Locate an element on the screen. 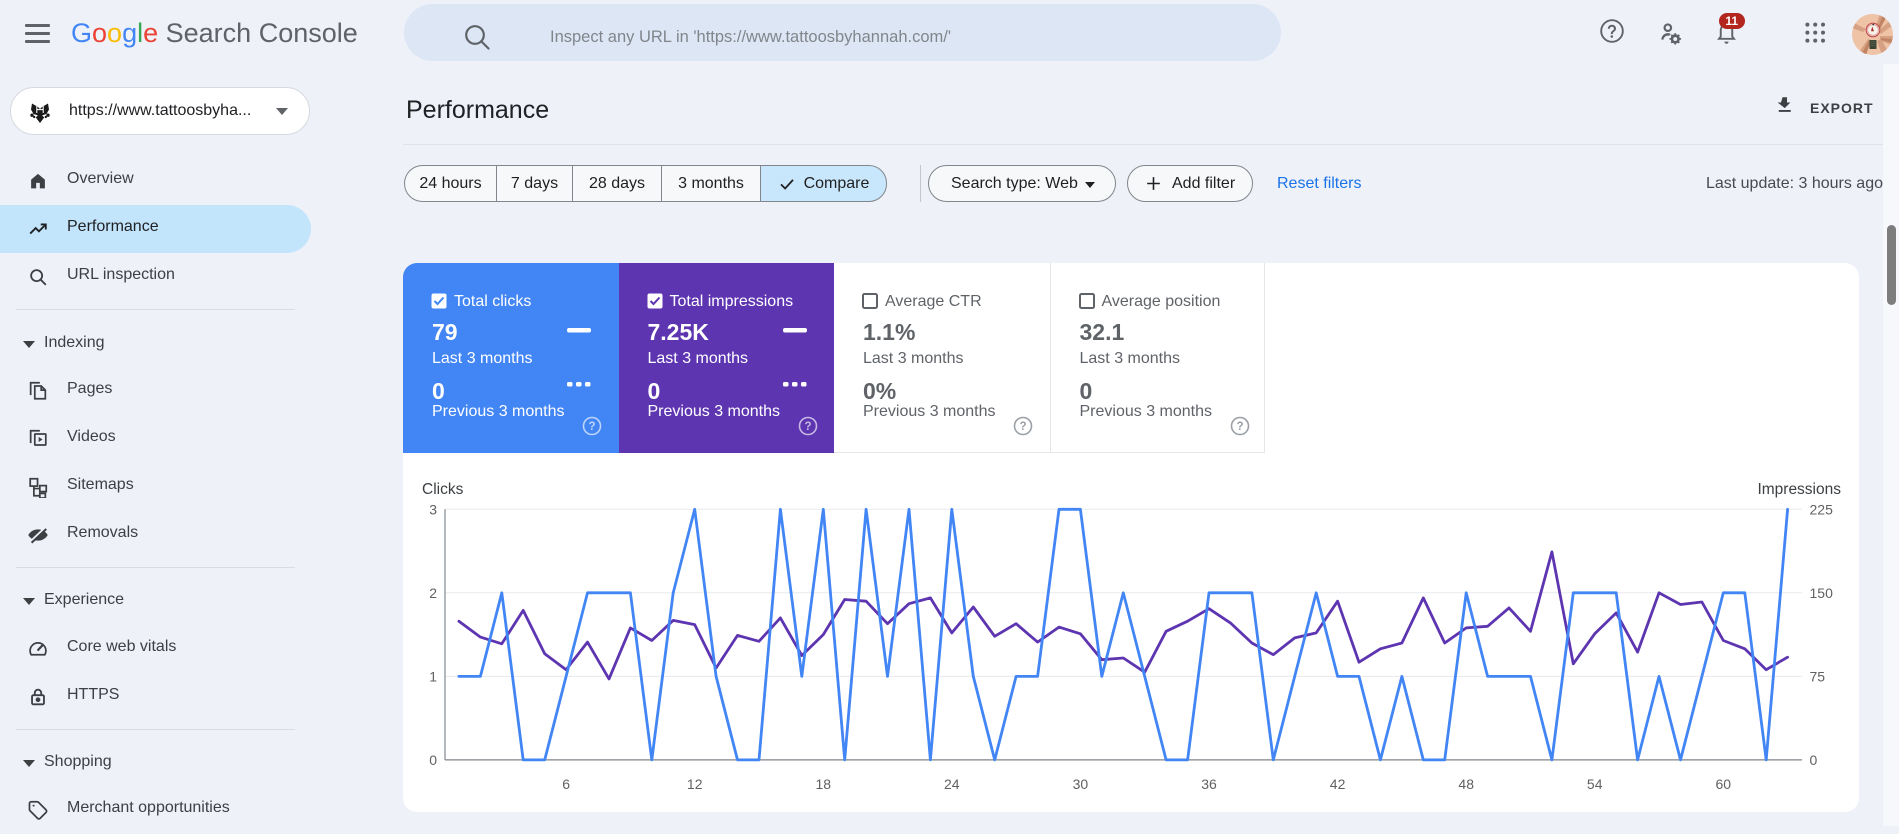 This screenshot has height=834, width=1899. svg-text: 30 is located at coordinates (1081, 784).